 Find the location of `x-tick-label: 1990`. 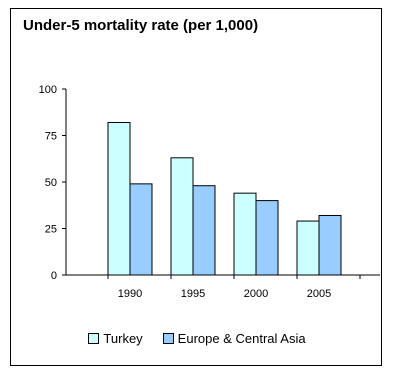

x-tick-label: 1990 is located at coordinates (130, 294).